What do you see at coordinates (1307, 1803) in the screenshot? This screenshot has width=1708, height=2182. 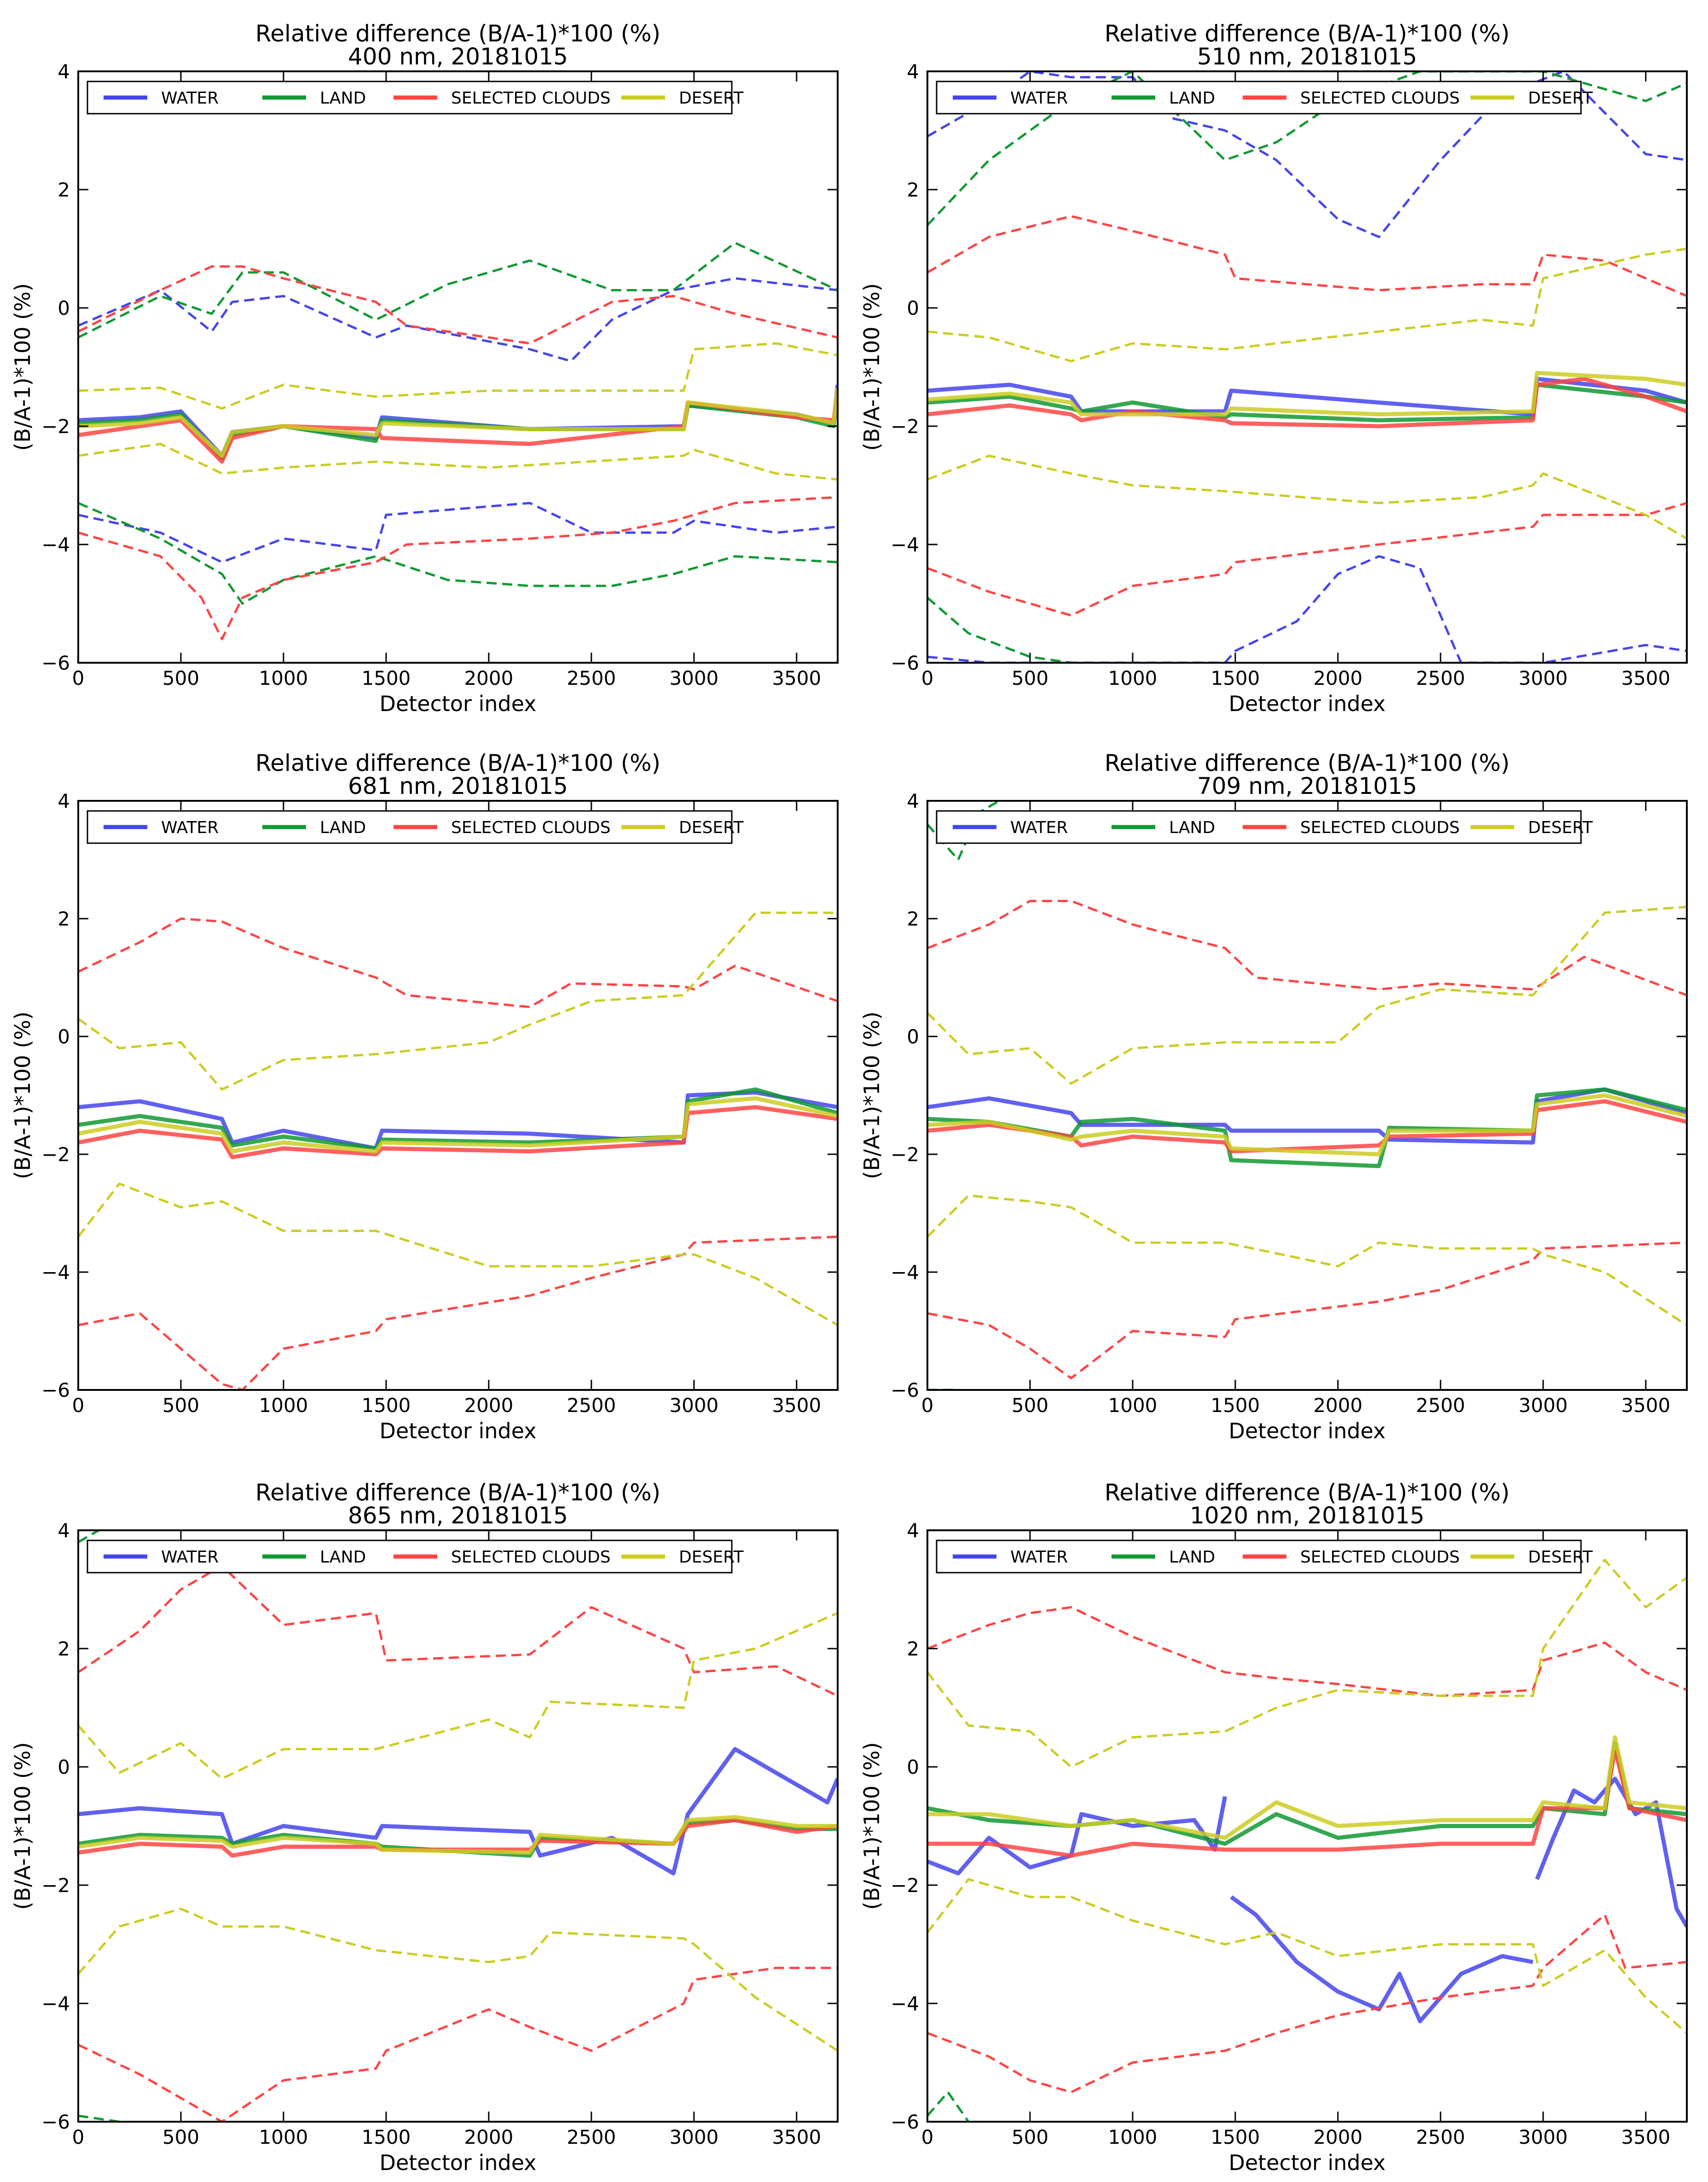 I see `series-selected-clouds-solid` at bounding box center [1307, 1803].